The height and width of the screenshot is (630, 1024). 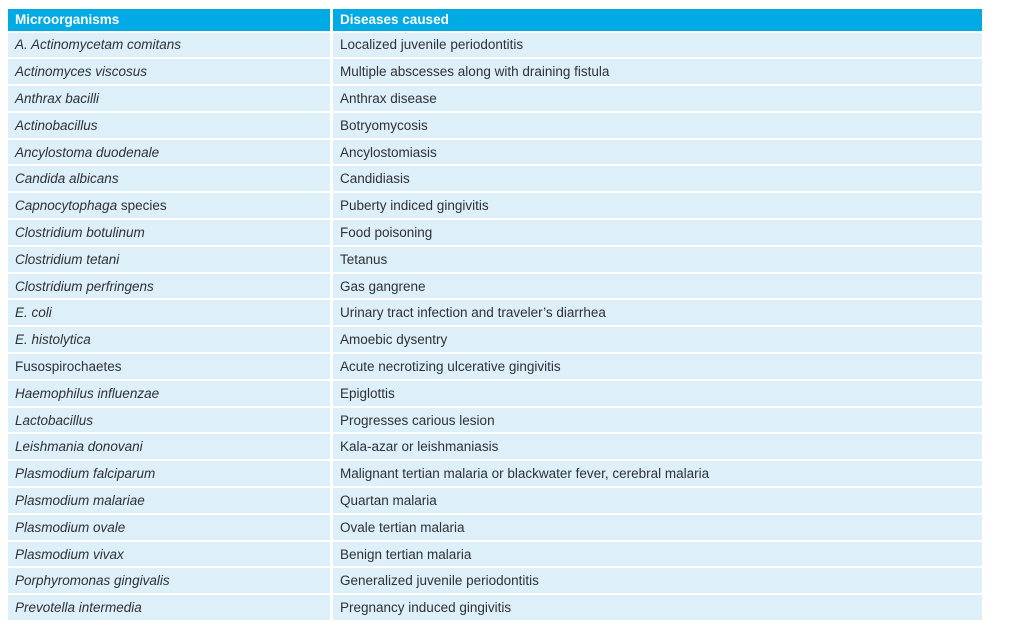 I want to click on organism-cell: Actinobacillus, so click(x=169, y=125).